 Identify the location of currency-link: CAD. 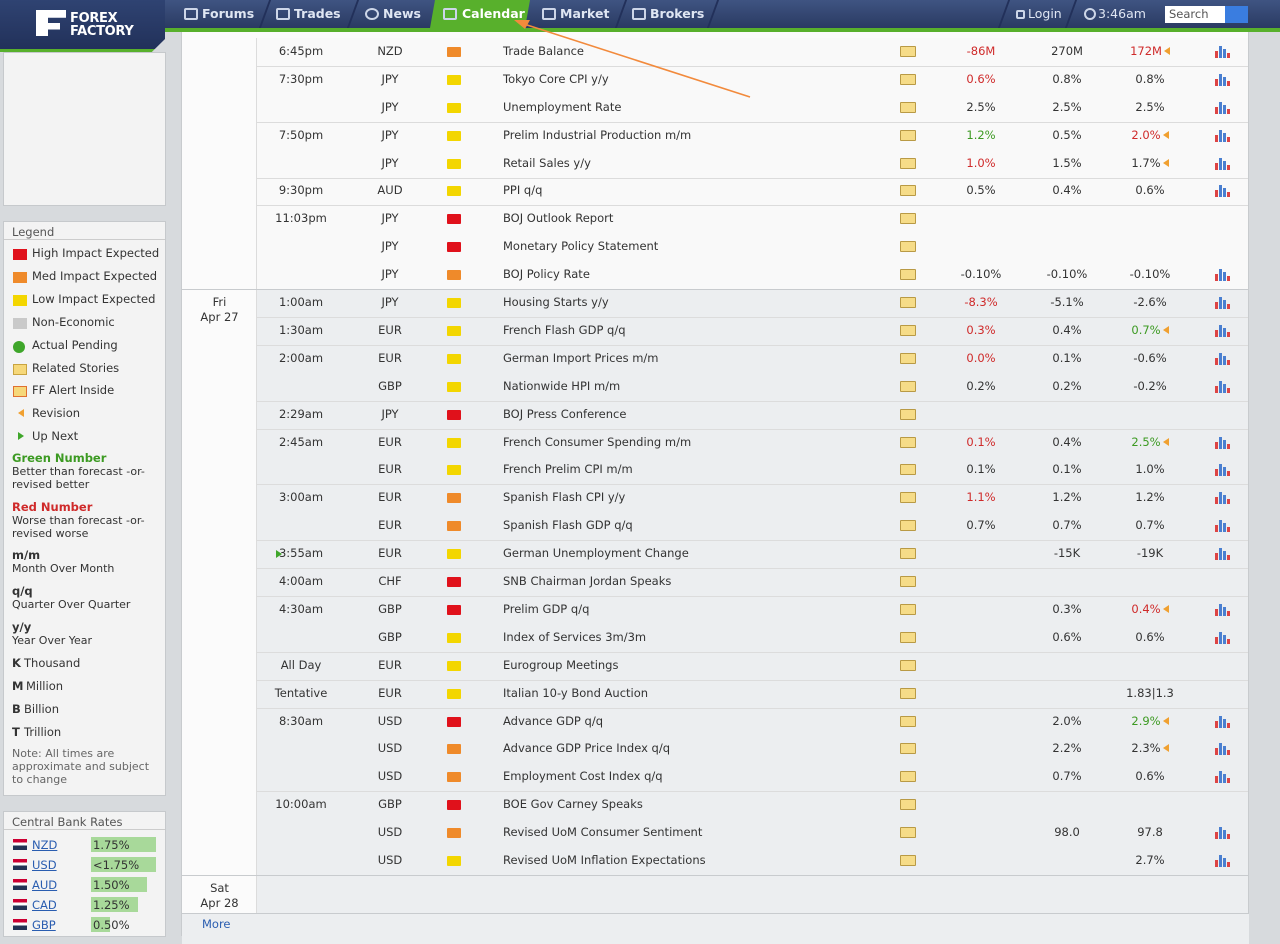
(44, 905).